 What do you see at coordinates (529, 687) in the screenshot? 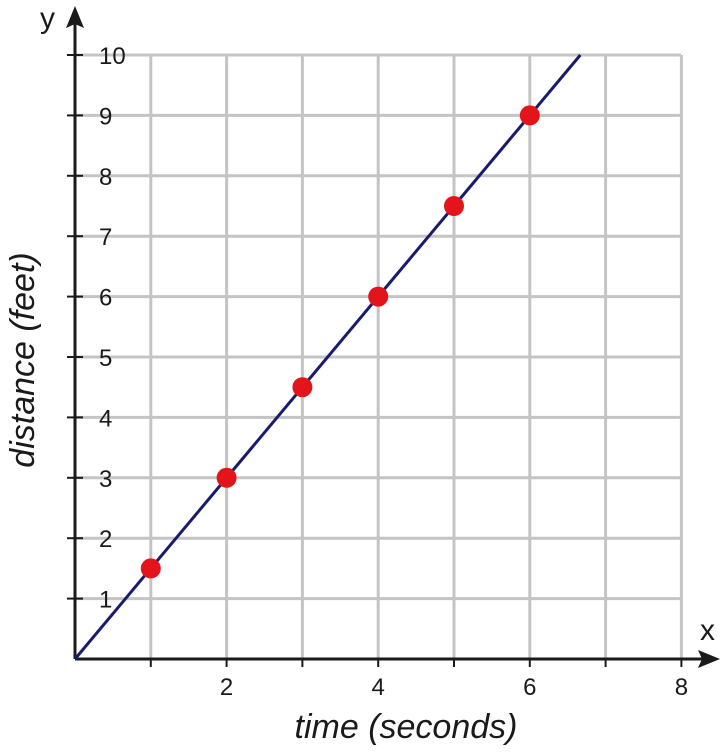
I see `x-tick-label: 6` at bounding box center [529, 687].